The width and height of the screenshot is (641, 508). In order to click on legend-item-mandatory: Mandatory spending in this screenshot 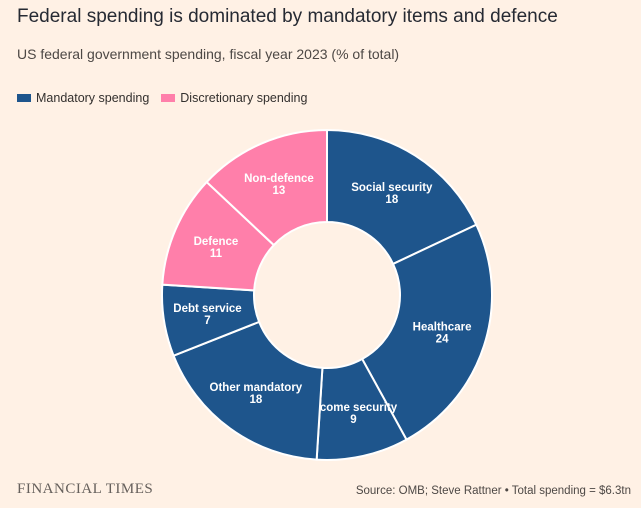, I will do `click(83, 98)`.